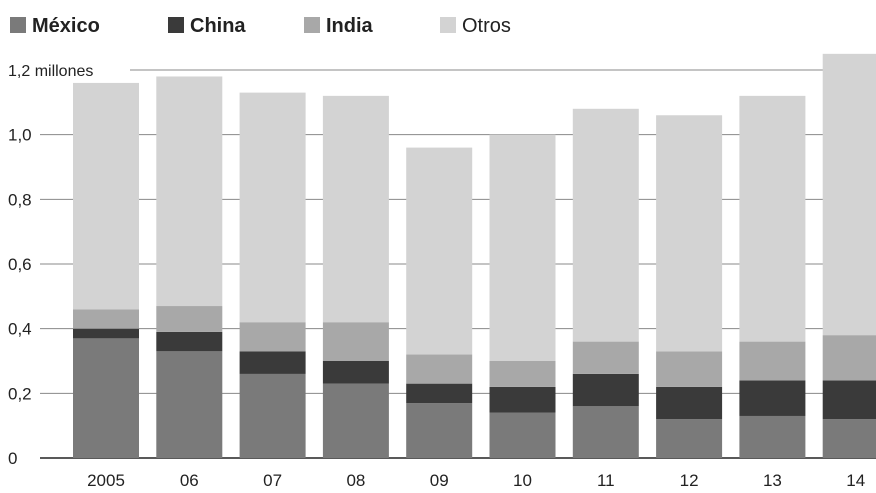  I want to click on legend-label-india: India, so click(350, 26).